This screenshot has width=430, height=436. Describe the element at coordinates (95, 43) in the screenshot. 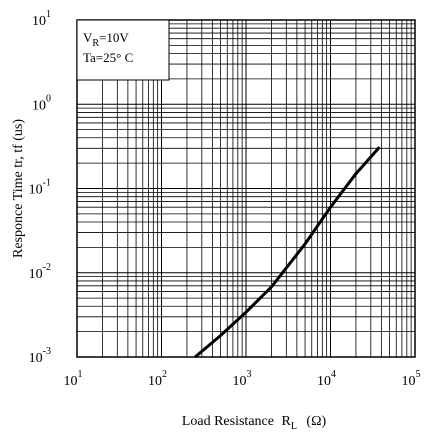

I see `condition-vr-subscript: R` at that location.